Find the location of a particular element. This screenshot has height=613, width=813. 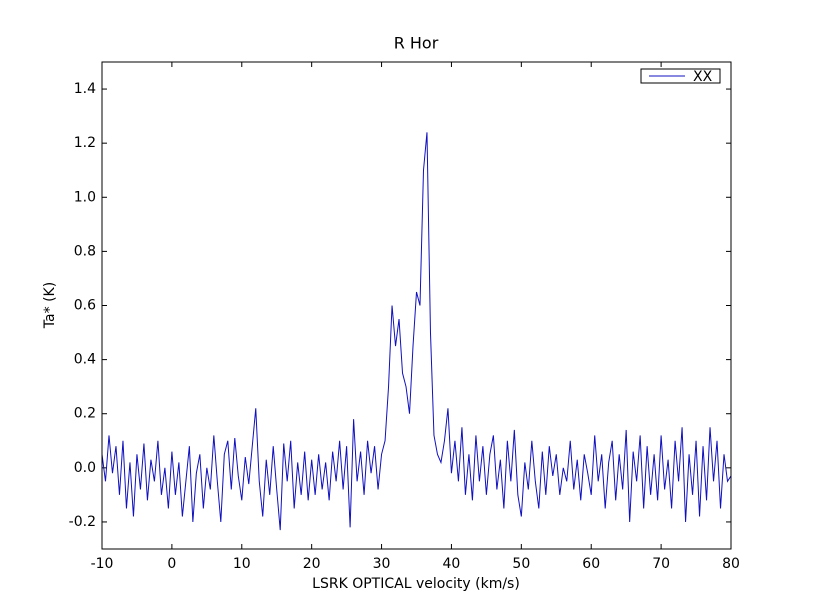

chart-title: R Hor is located at coordinates (416, 43).